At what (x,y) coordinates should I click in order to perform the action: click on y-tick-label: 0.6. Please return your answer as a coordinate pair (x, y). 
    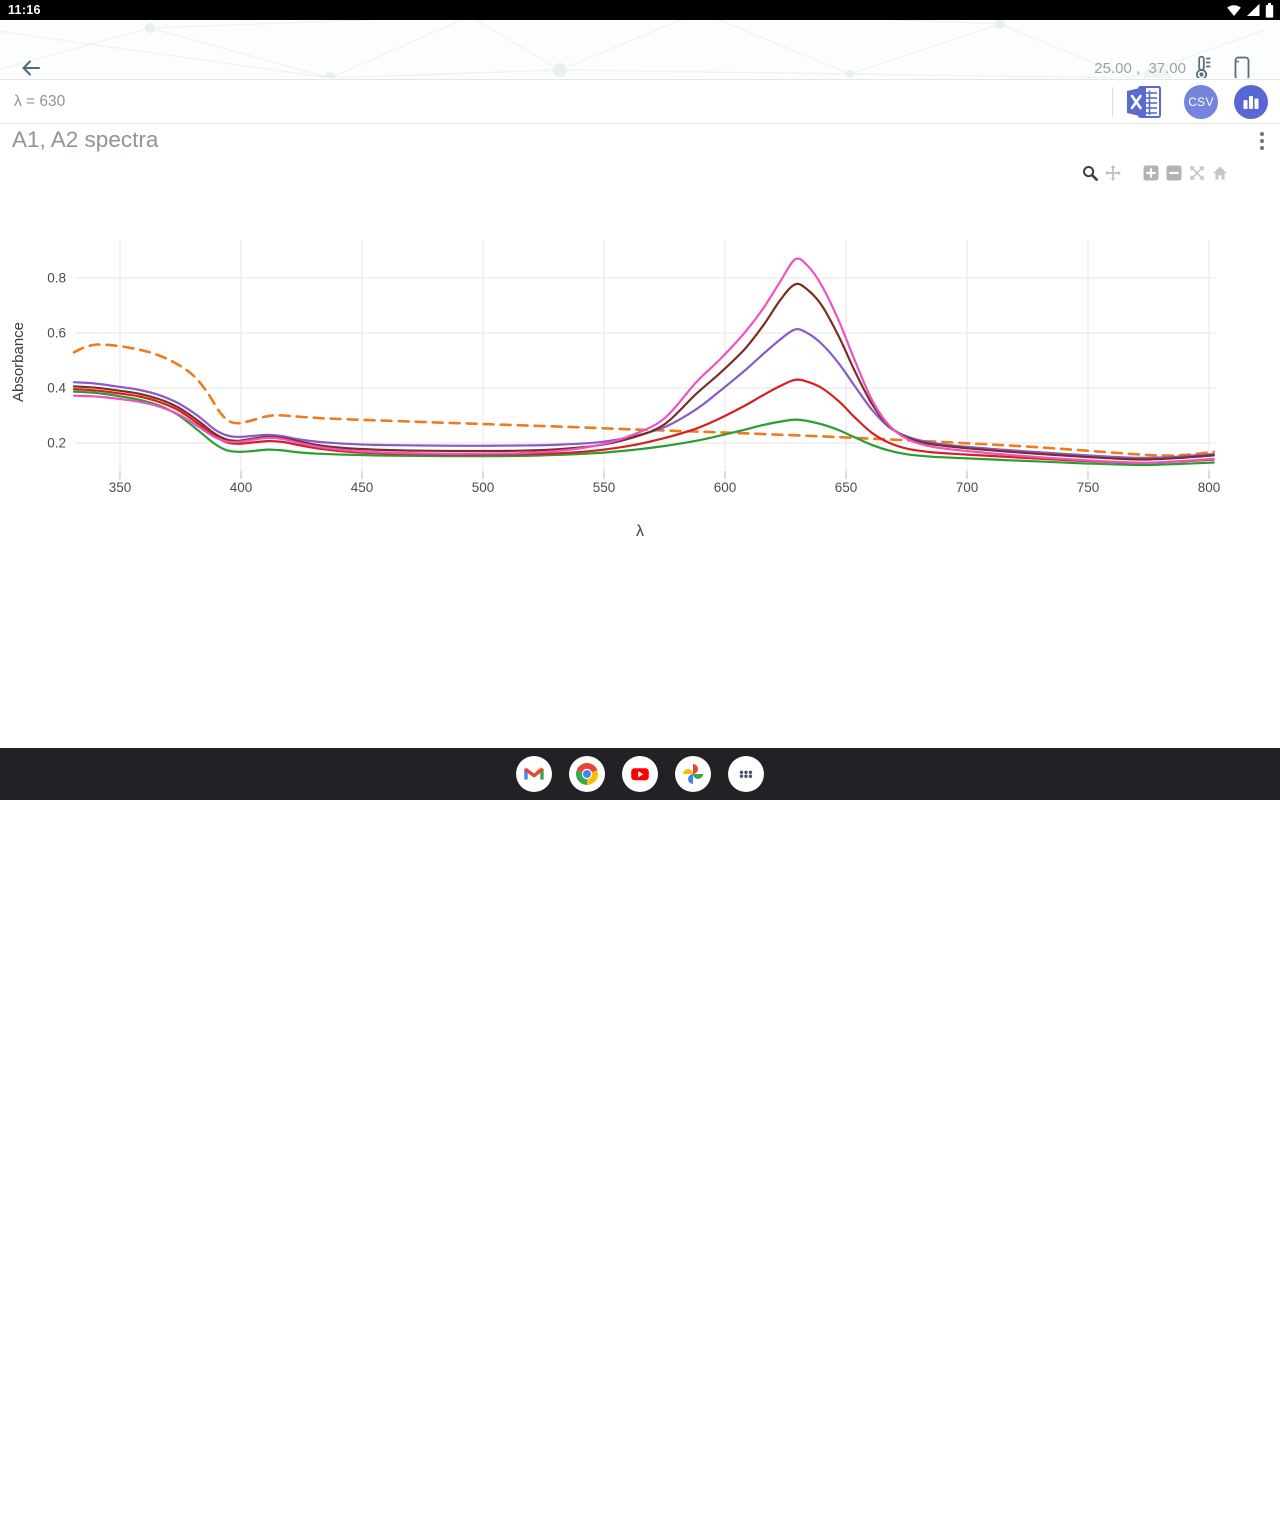
    Looking at the image, I should click on (56, 333).